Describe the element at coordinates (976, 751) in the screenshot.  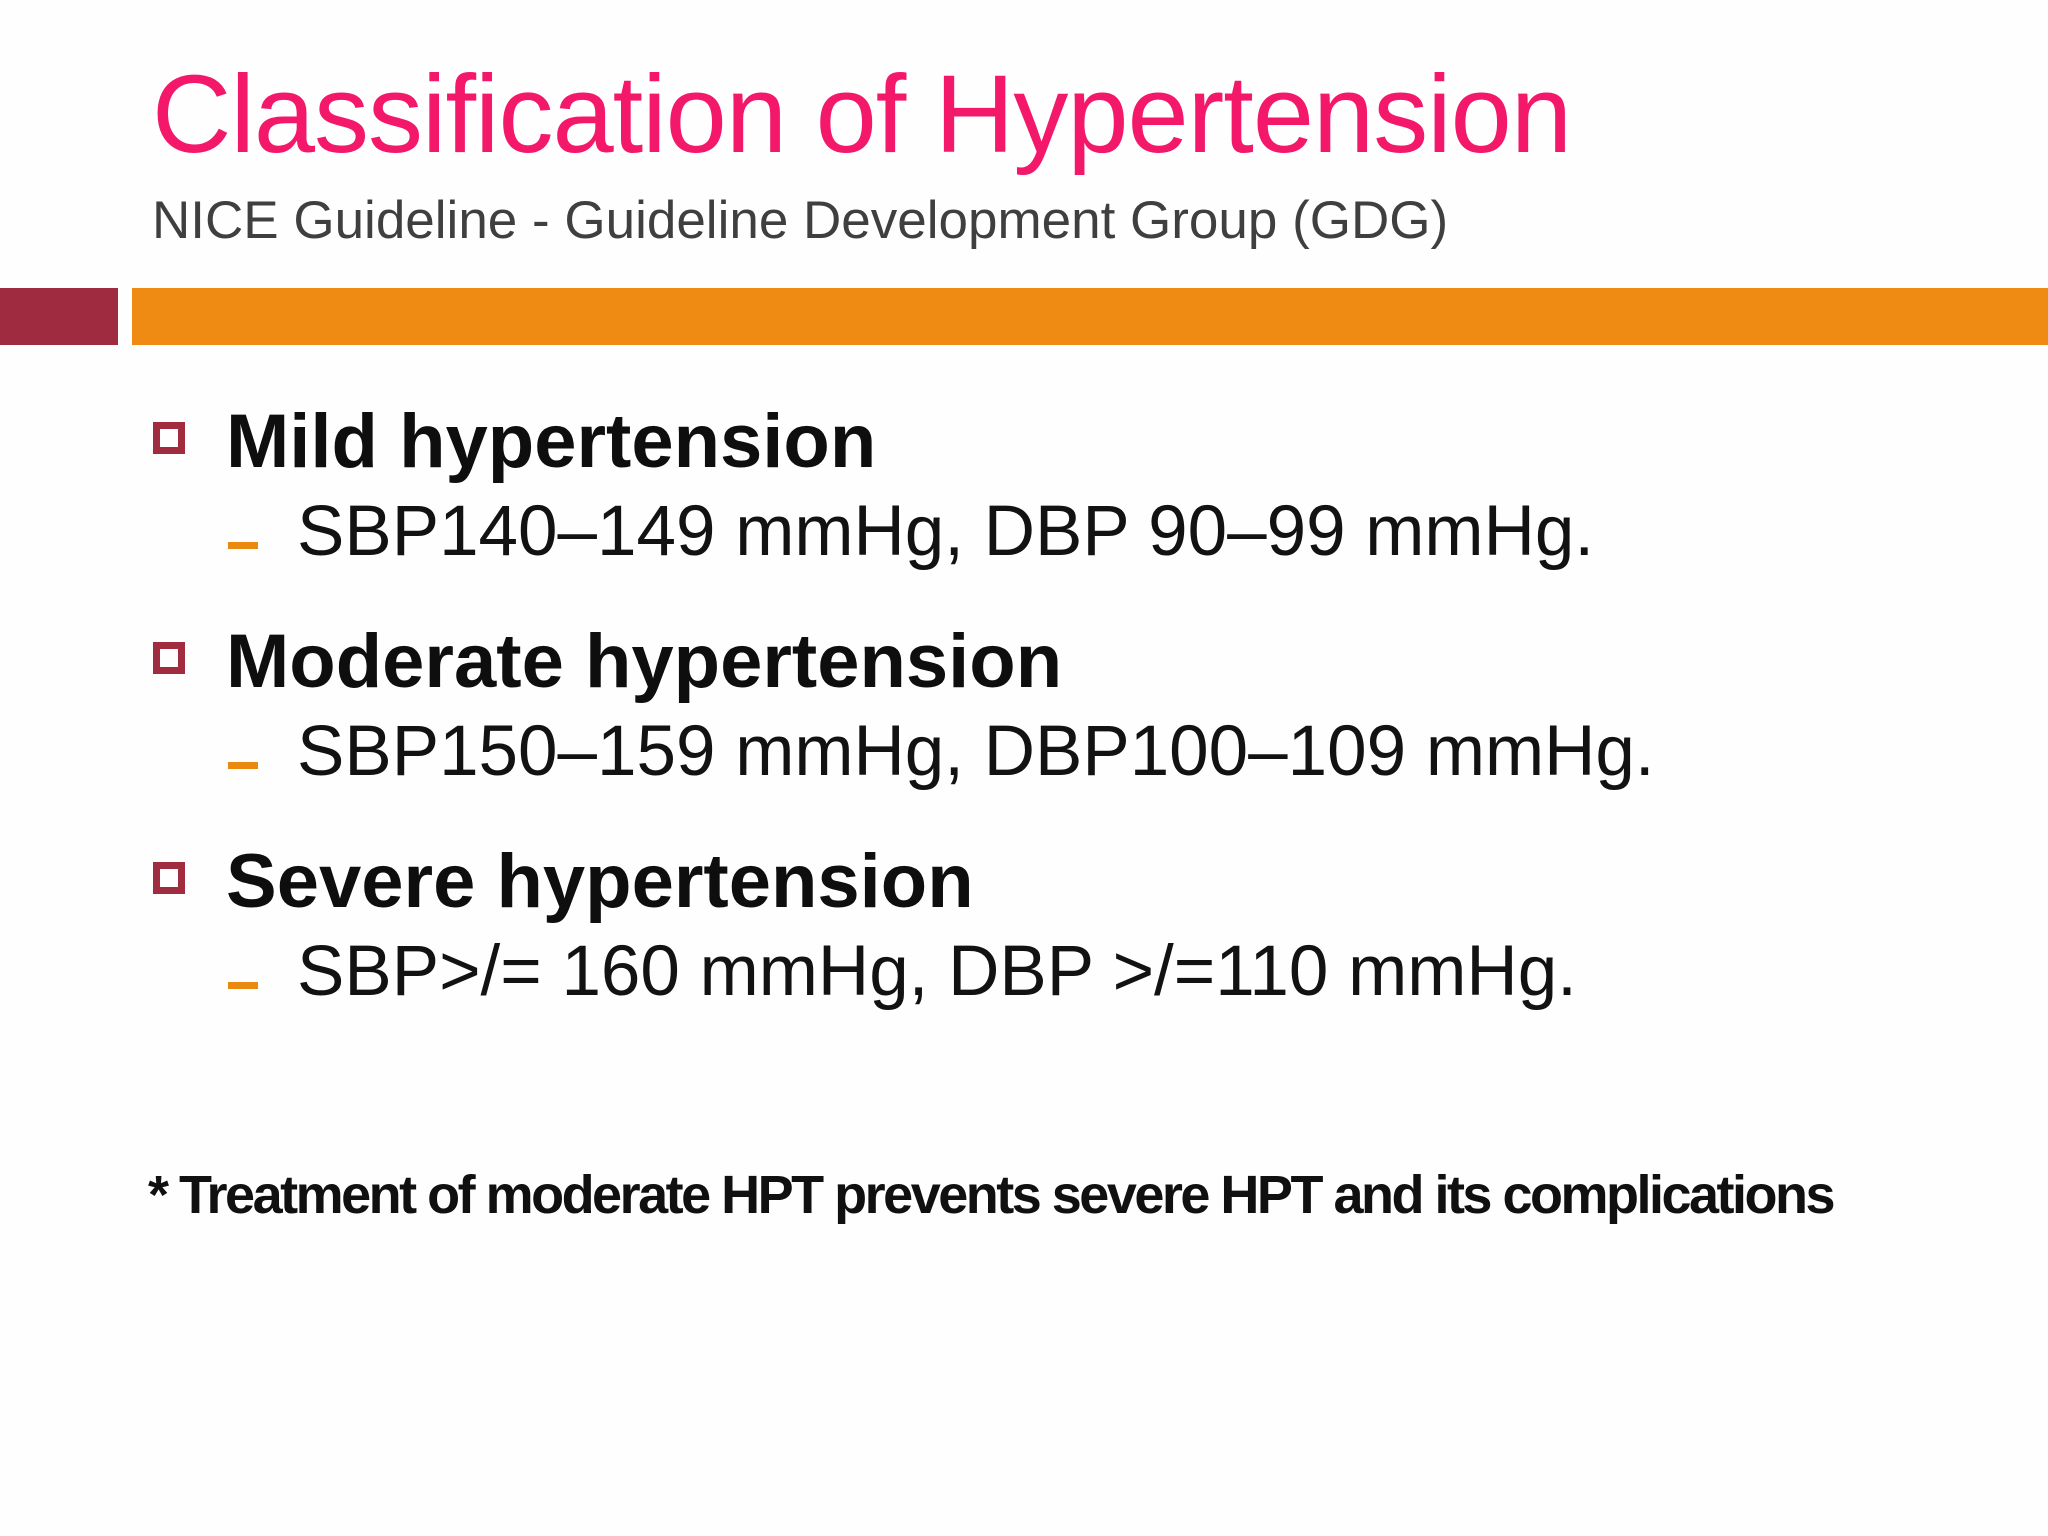
I see `detail-moderate-hypertension: SBP150–159 mmHg, DBP100–109 mmHg.` at that location.